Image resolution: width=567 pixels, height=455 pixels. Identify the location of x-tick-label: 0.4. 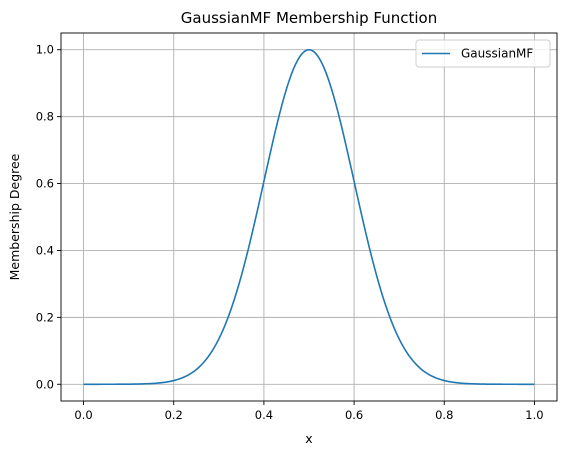
(264, 415).